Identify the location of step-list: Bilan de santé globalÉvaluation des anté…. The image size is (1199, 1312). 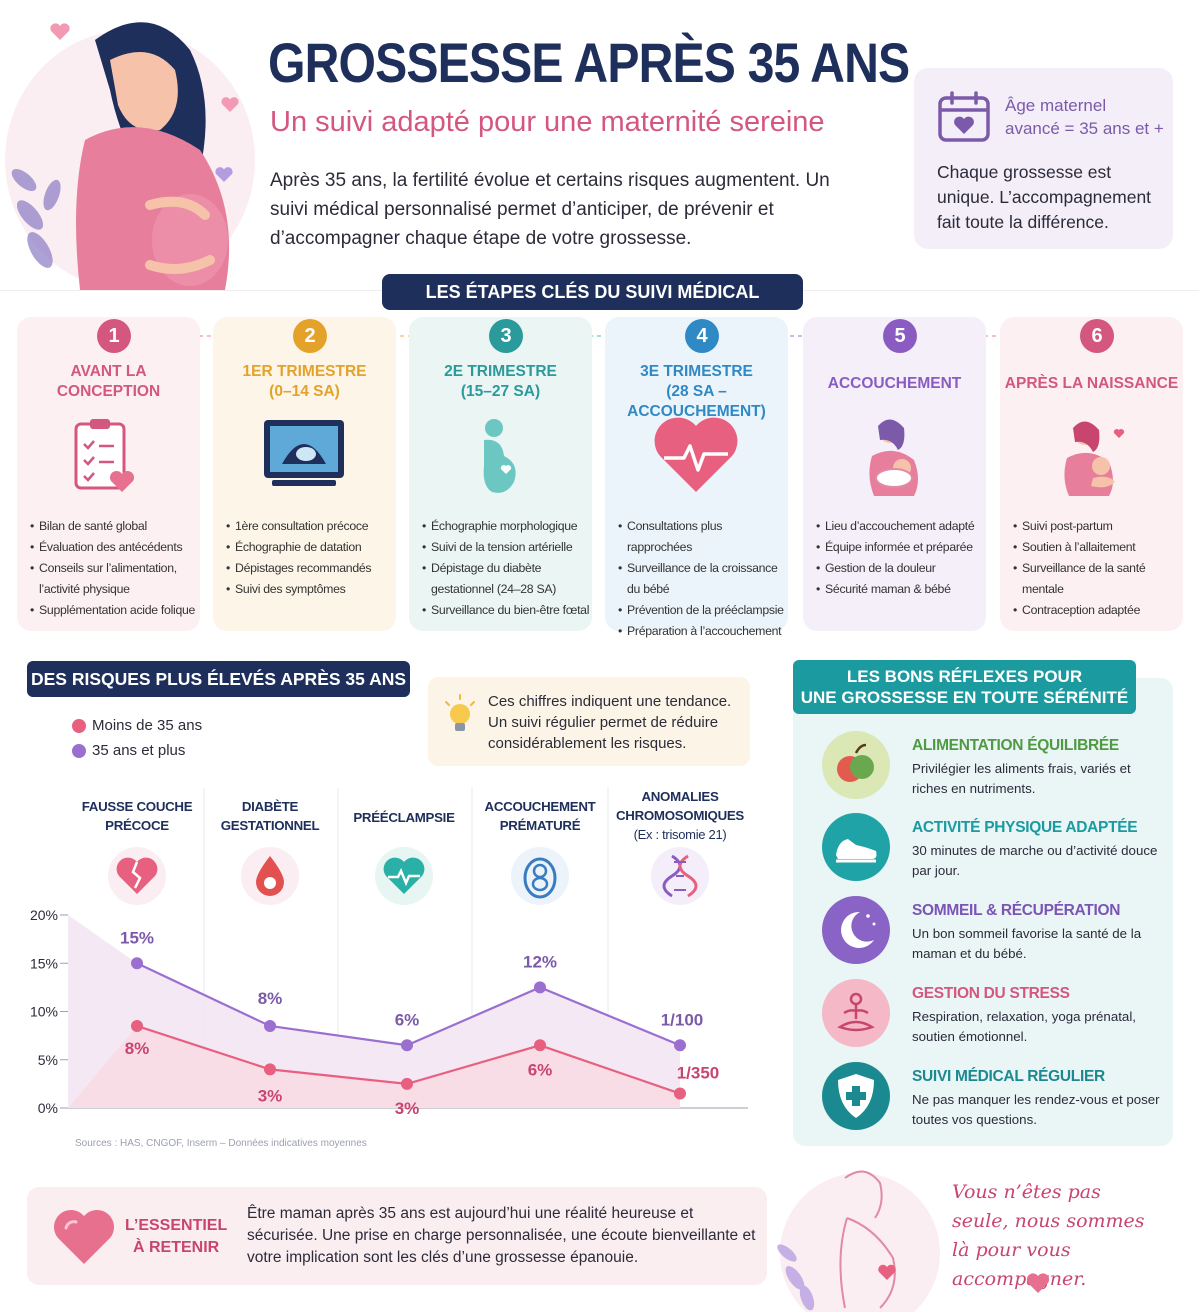
(116, 568).